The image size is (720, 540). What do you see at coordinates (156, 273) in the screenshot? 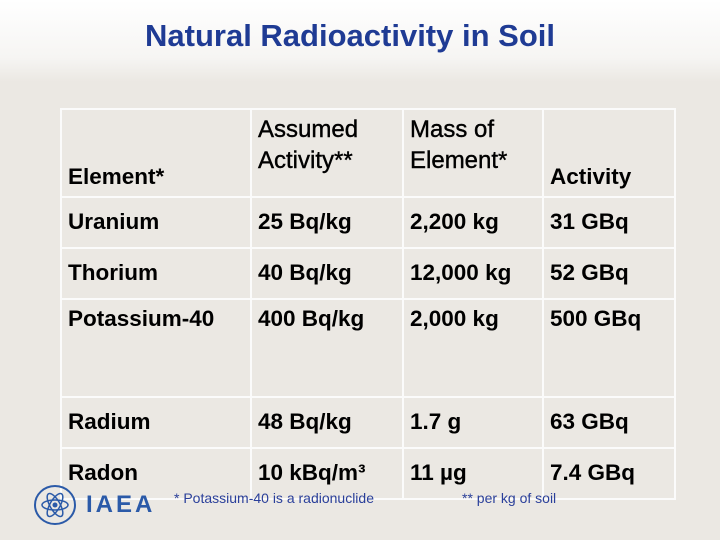
I see `table-cell: Thorium` at bounding box center [156, 273].